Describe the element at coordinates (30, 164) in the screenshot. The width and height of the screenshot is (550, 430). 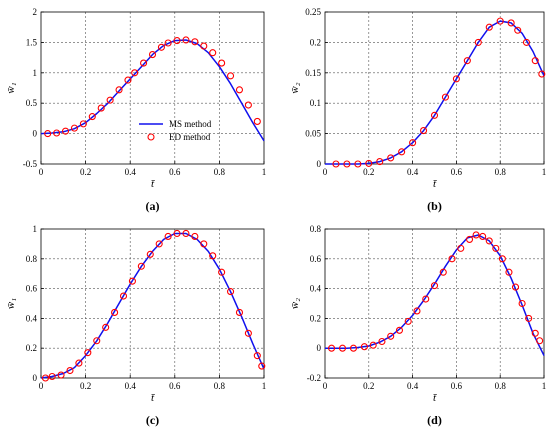
I see `y-tick-label: -0.5` at that location.